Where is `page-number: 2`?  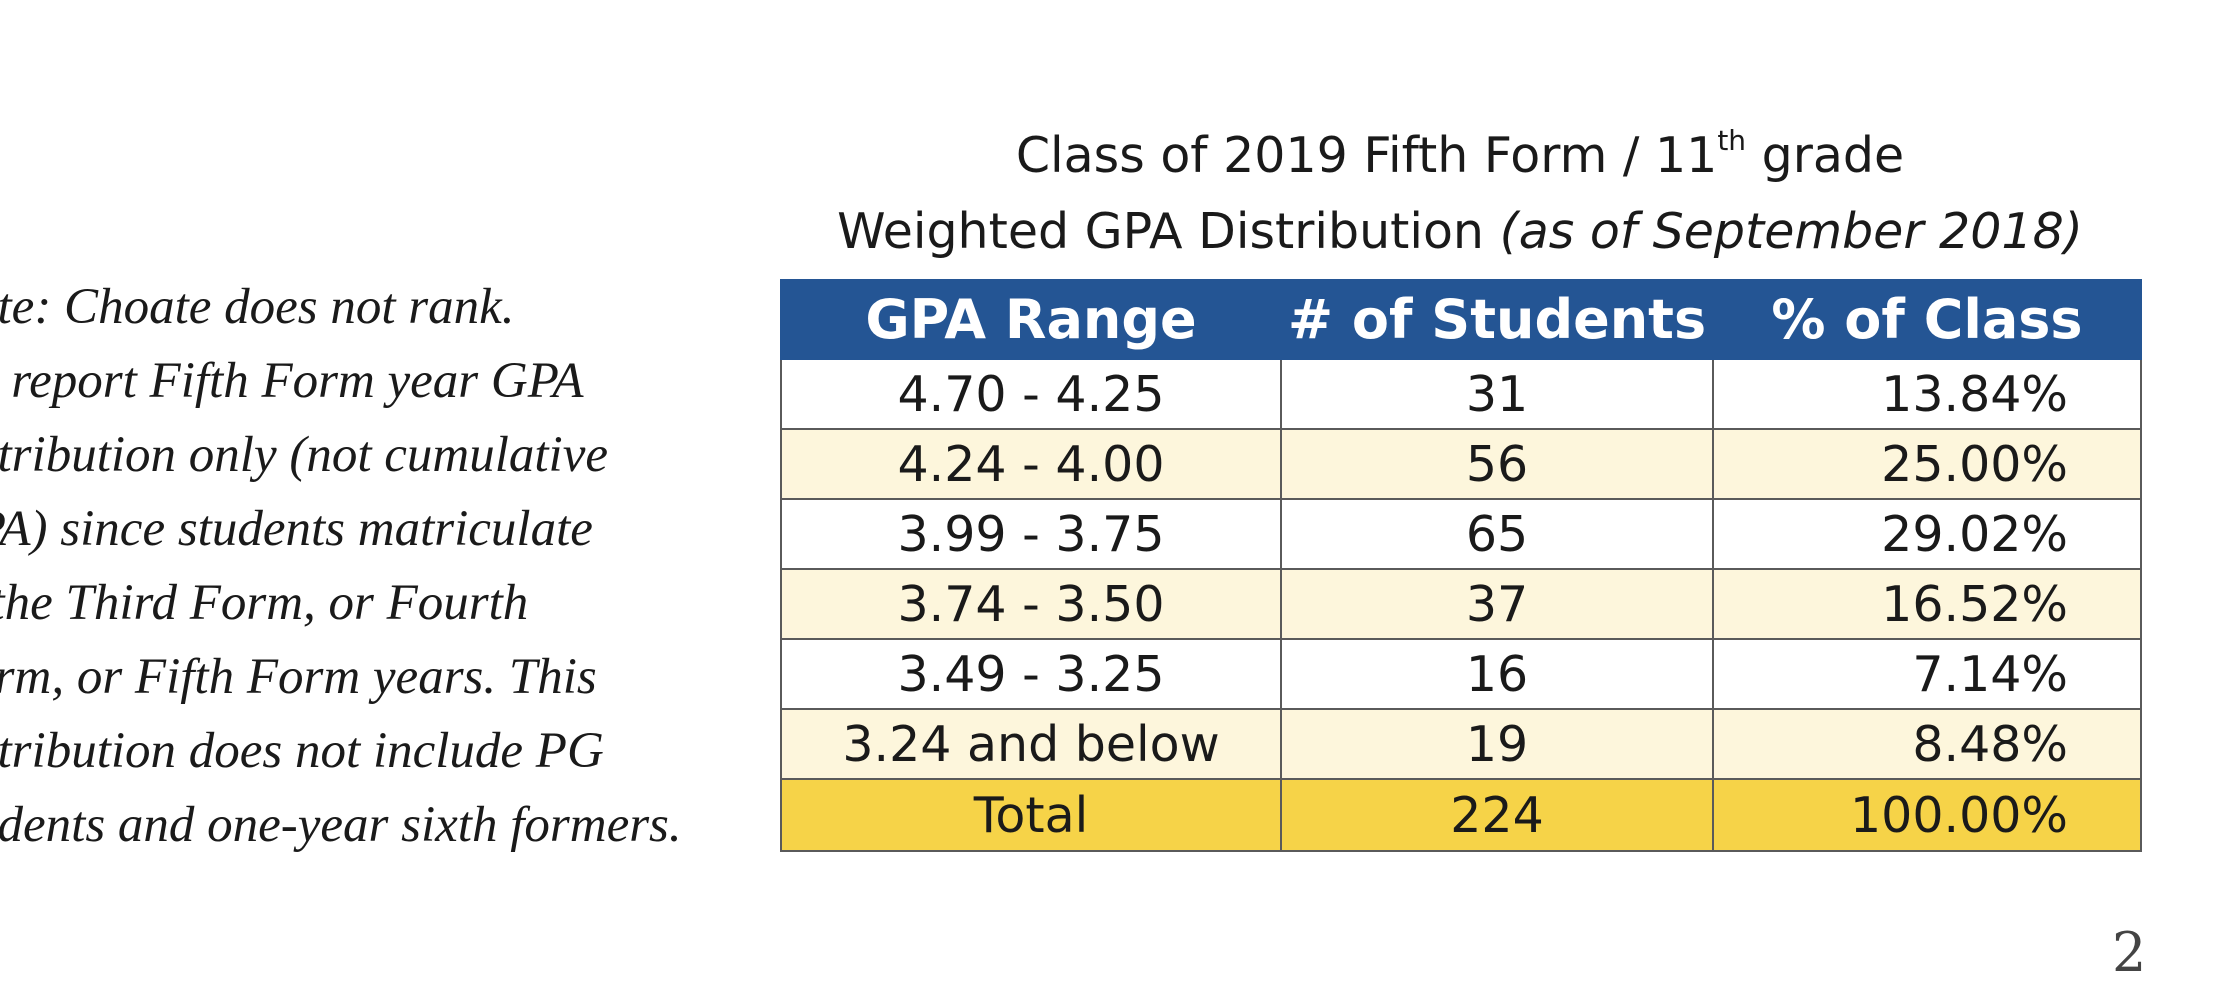
page-number: 2 is located at coordinates (2129, 952).